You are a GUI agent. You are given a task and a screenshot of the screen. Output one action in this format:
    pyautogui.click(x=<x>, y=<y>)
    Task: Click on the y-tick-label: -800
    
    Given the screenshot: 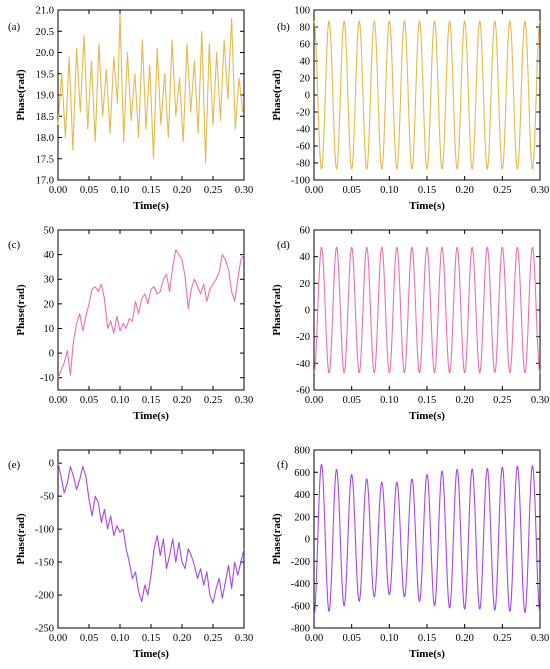 What is the action you would take?
    pyautogui.click(x=300, y=629)
    